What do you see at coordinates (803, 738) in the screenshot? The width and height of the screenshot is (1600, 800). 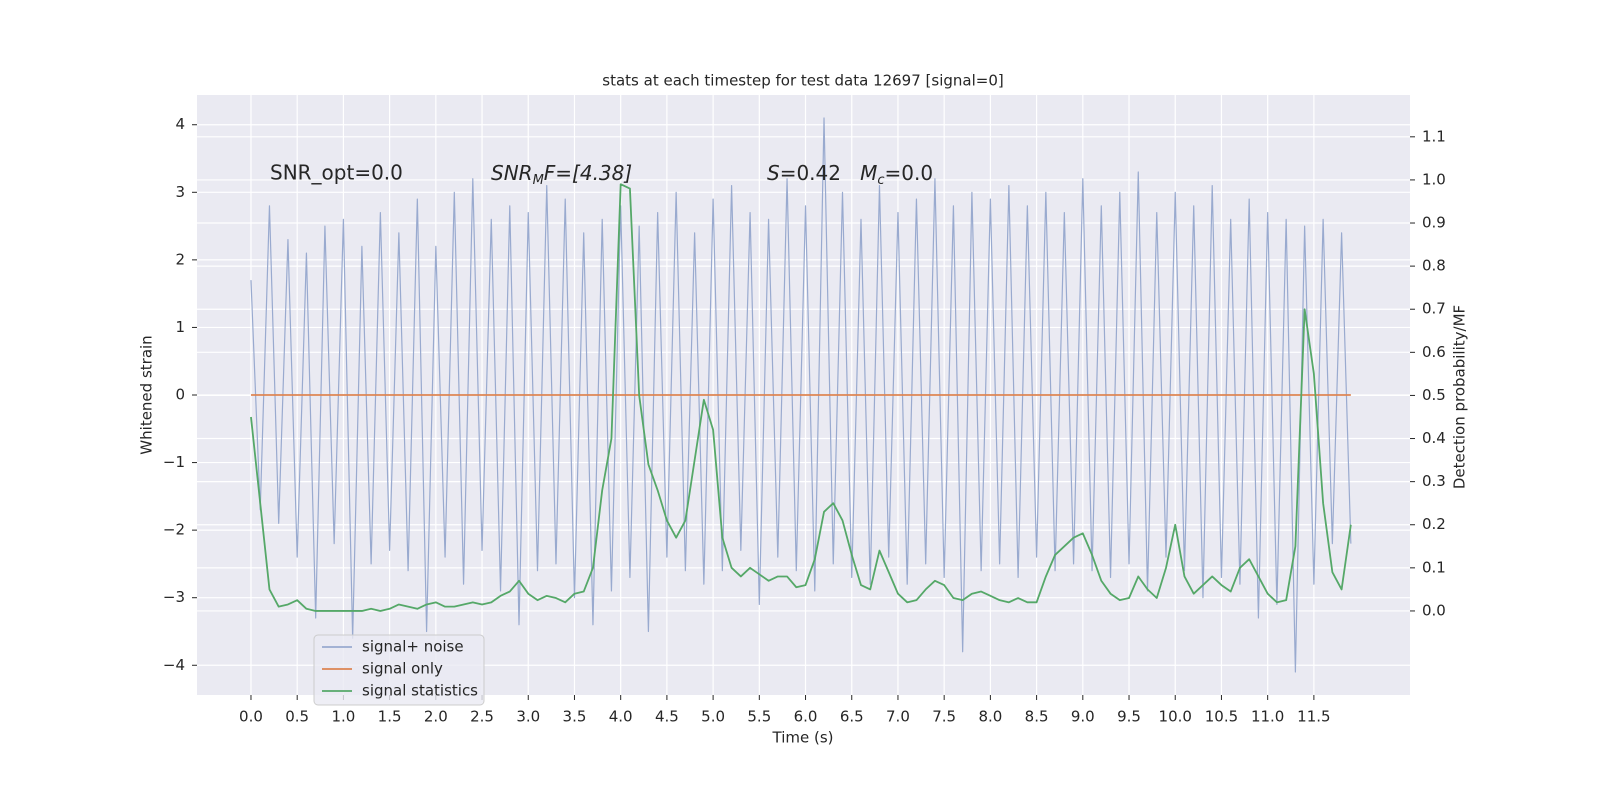 I see `x-axis-label: Time (s)` at bounding box center [803, 738].